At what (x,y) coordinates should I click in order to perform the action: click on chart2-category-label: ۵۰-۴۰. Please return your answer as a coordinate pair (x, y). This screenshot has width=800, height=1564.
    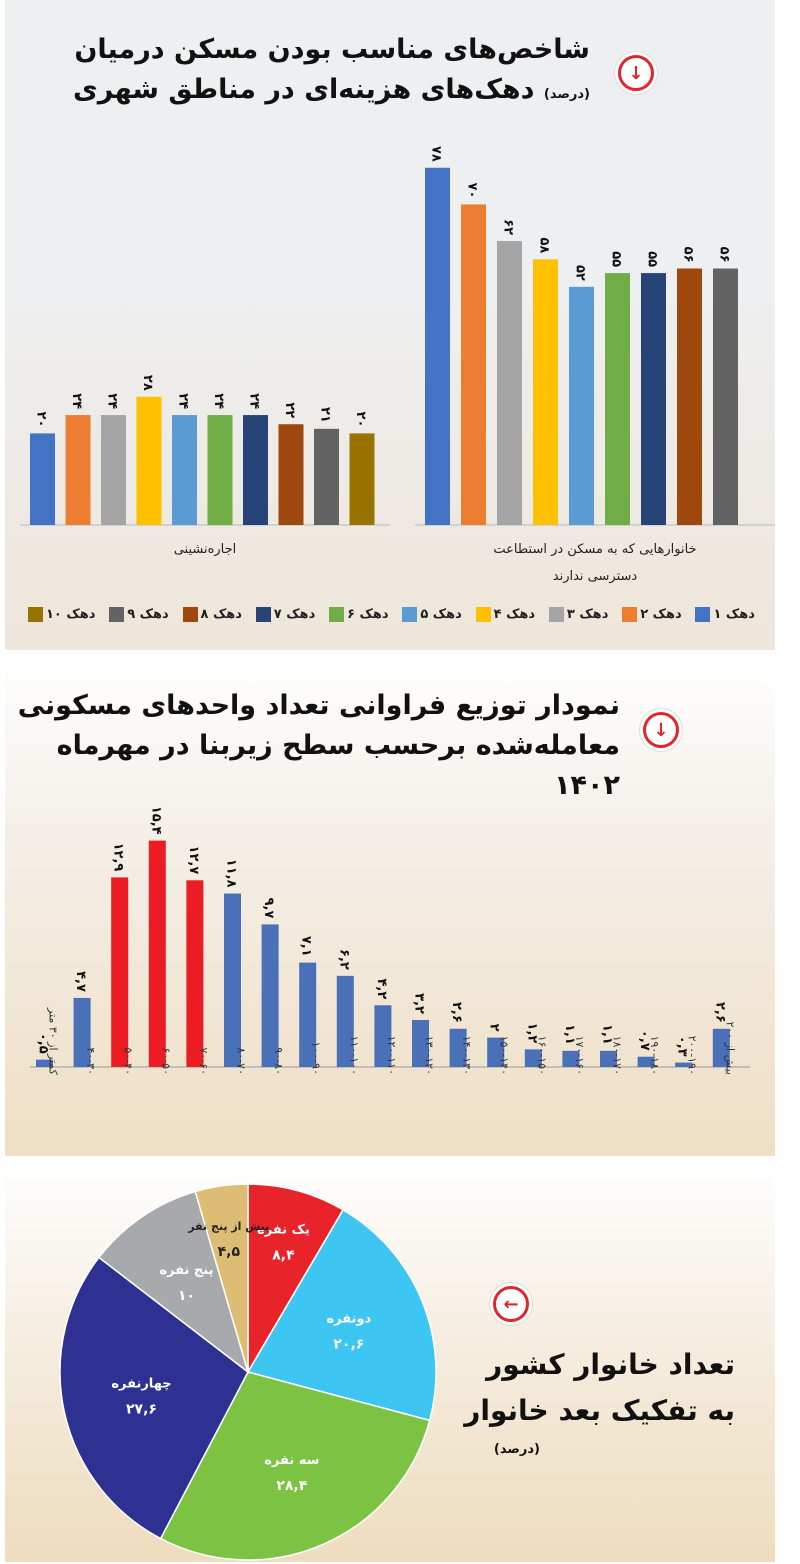
    Looking at the image, I should click on (128, 1061).